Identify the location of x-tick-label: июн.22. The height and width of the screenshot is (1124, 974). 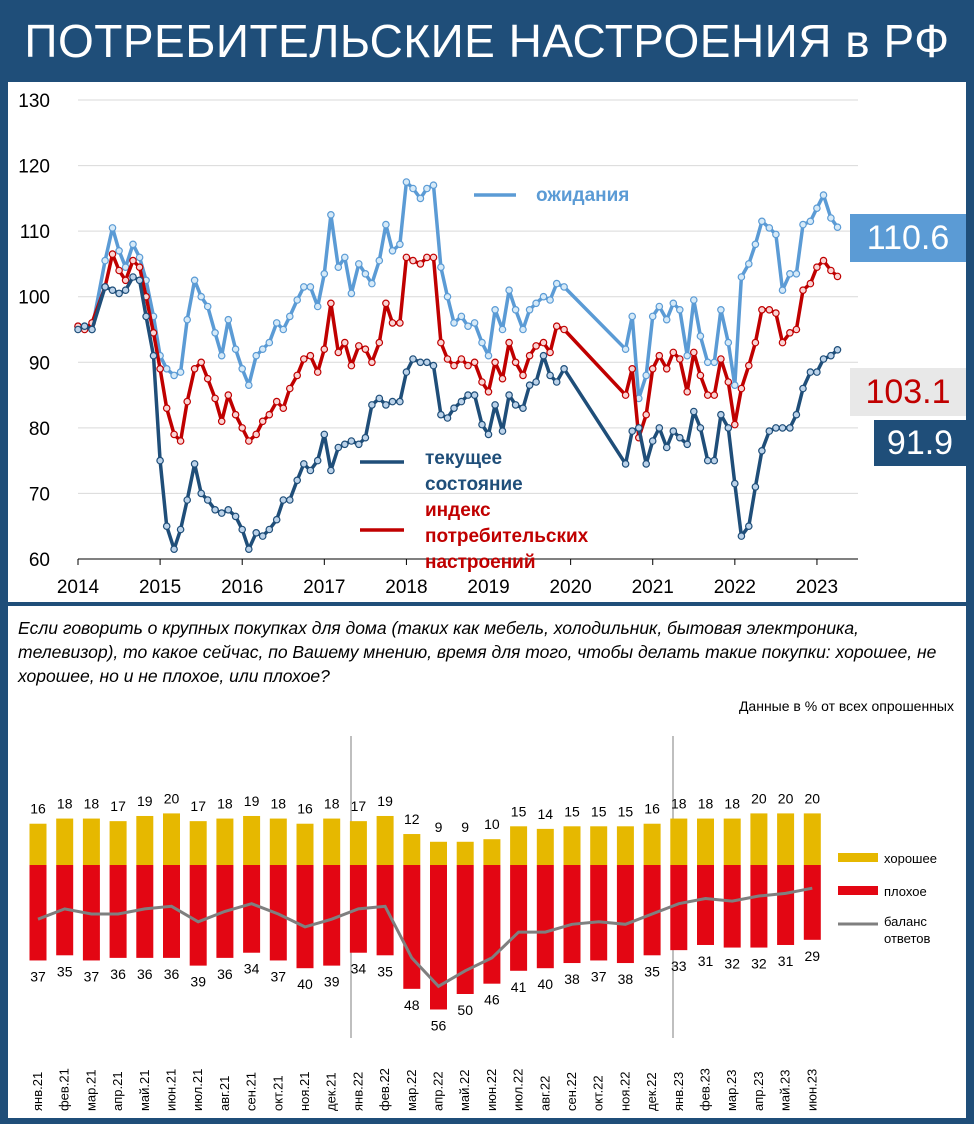
(491, 1090).